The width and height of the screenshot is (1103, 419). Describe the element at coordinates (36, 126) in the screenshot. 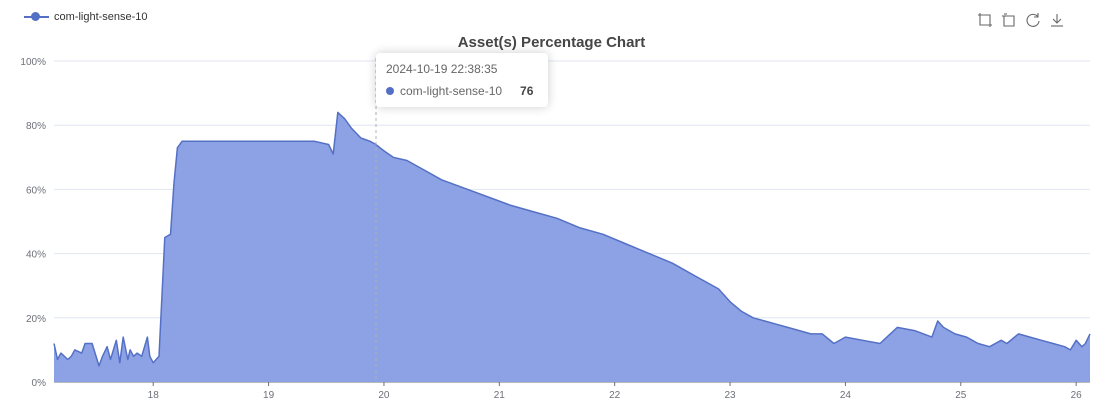

I see `y-tick-label: 80%` at that location.